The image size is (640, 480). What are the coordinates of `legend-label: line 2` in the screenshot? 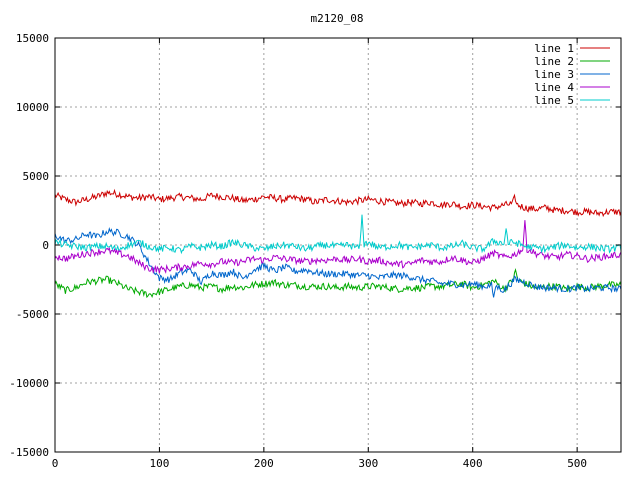 It's located at (554, 61).